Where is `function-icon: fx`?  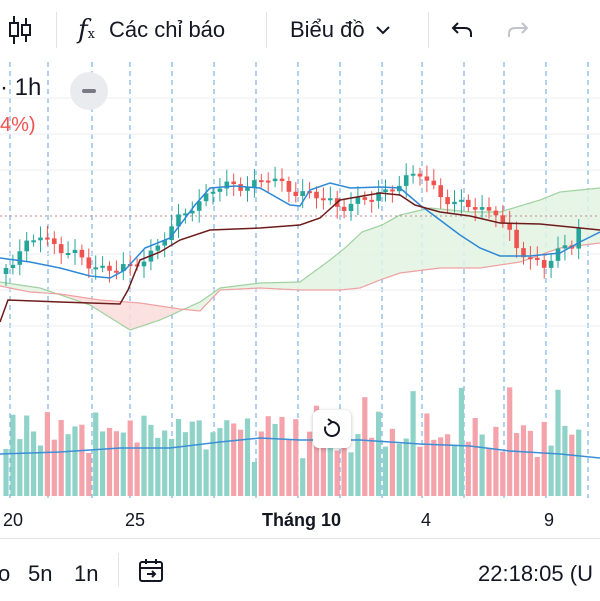 function-icon: fx is located at coordinates (86, 30).